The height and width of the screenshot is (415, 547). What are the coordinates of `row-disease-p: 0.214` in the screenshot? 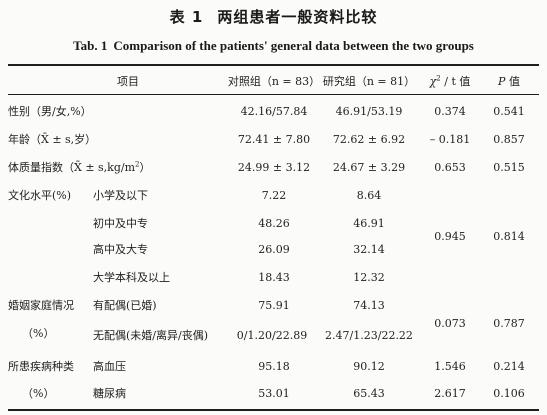 It's located at (509, 366).